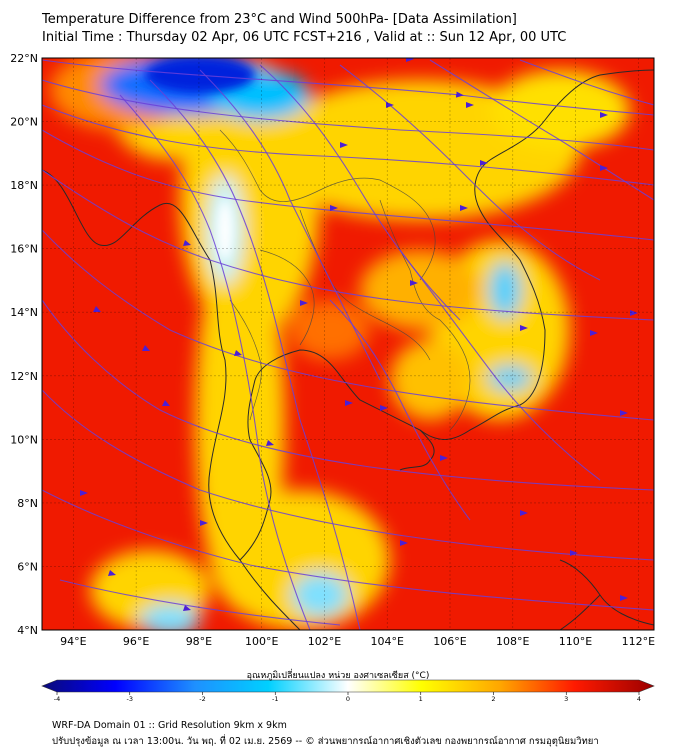  What do you see at coordinates (24, 312) in the screenshot?
I see `latitude-label: 14°N` at bounding box center [24, 312].